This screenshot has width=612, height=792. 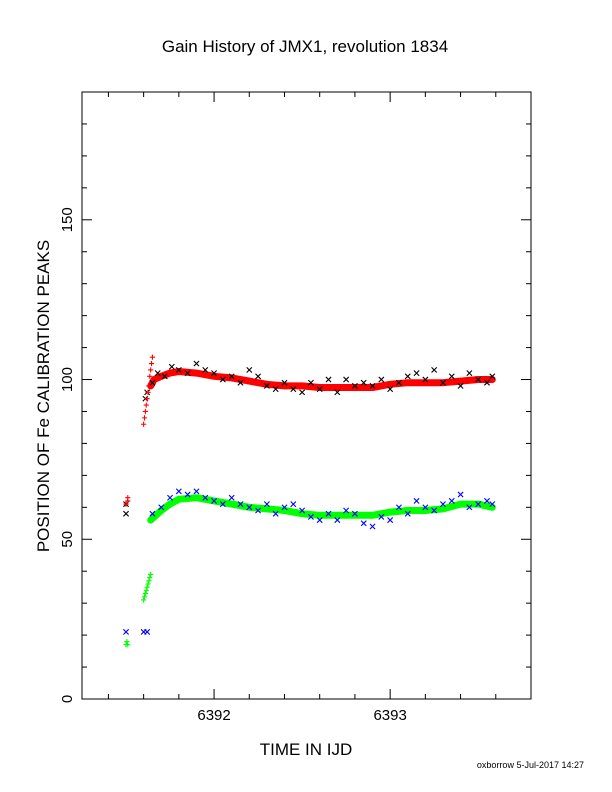 What do you see at coordinates (530, 765) in the screenshot?
I see `footer-credit: oxborrow 5-Jul-2017 14:27` at bounding box center [530, 765].